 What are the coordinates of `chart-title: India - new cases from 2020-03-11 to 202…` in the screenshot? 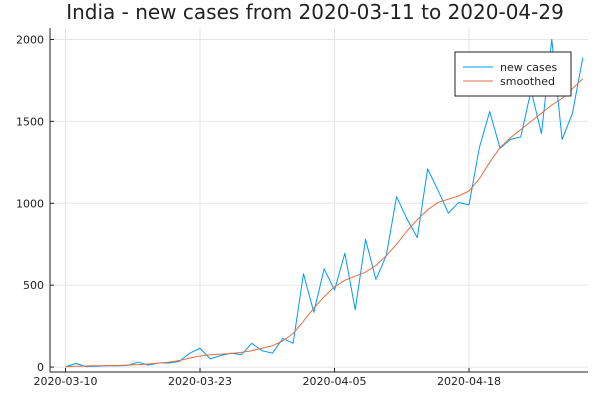 It's located at (315, 12).